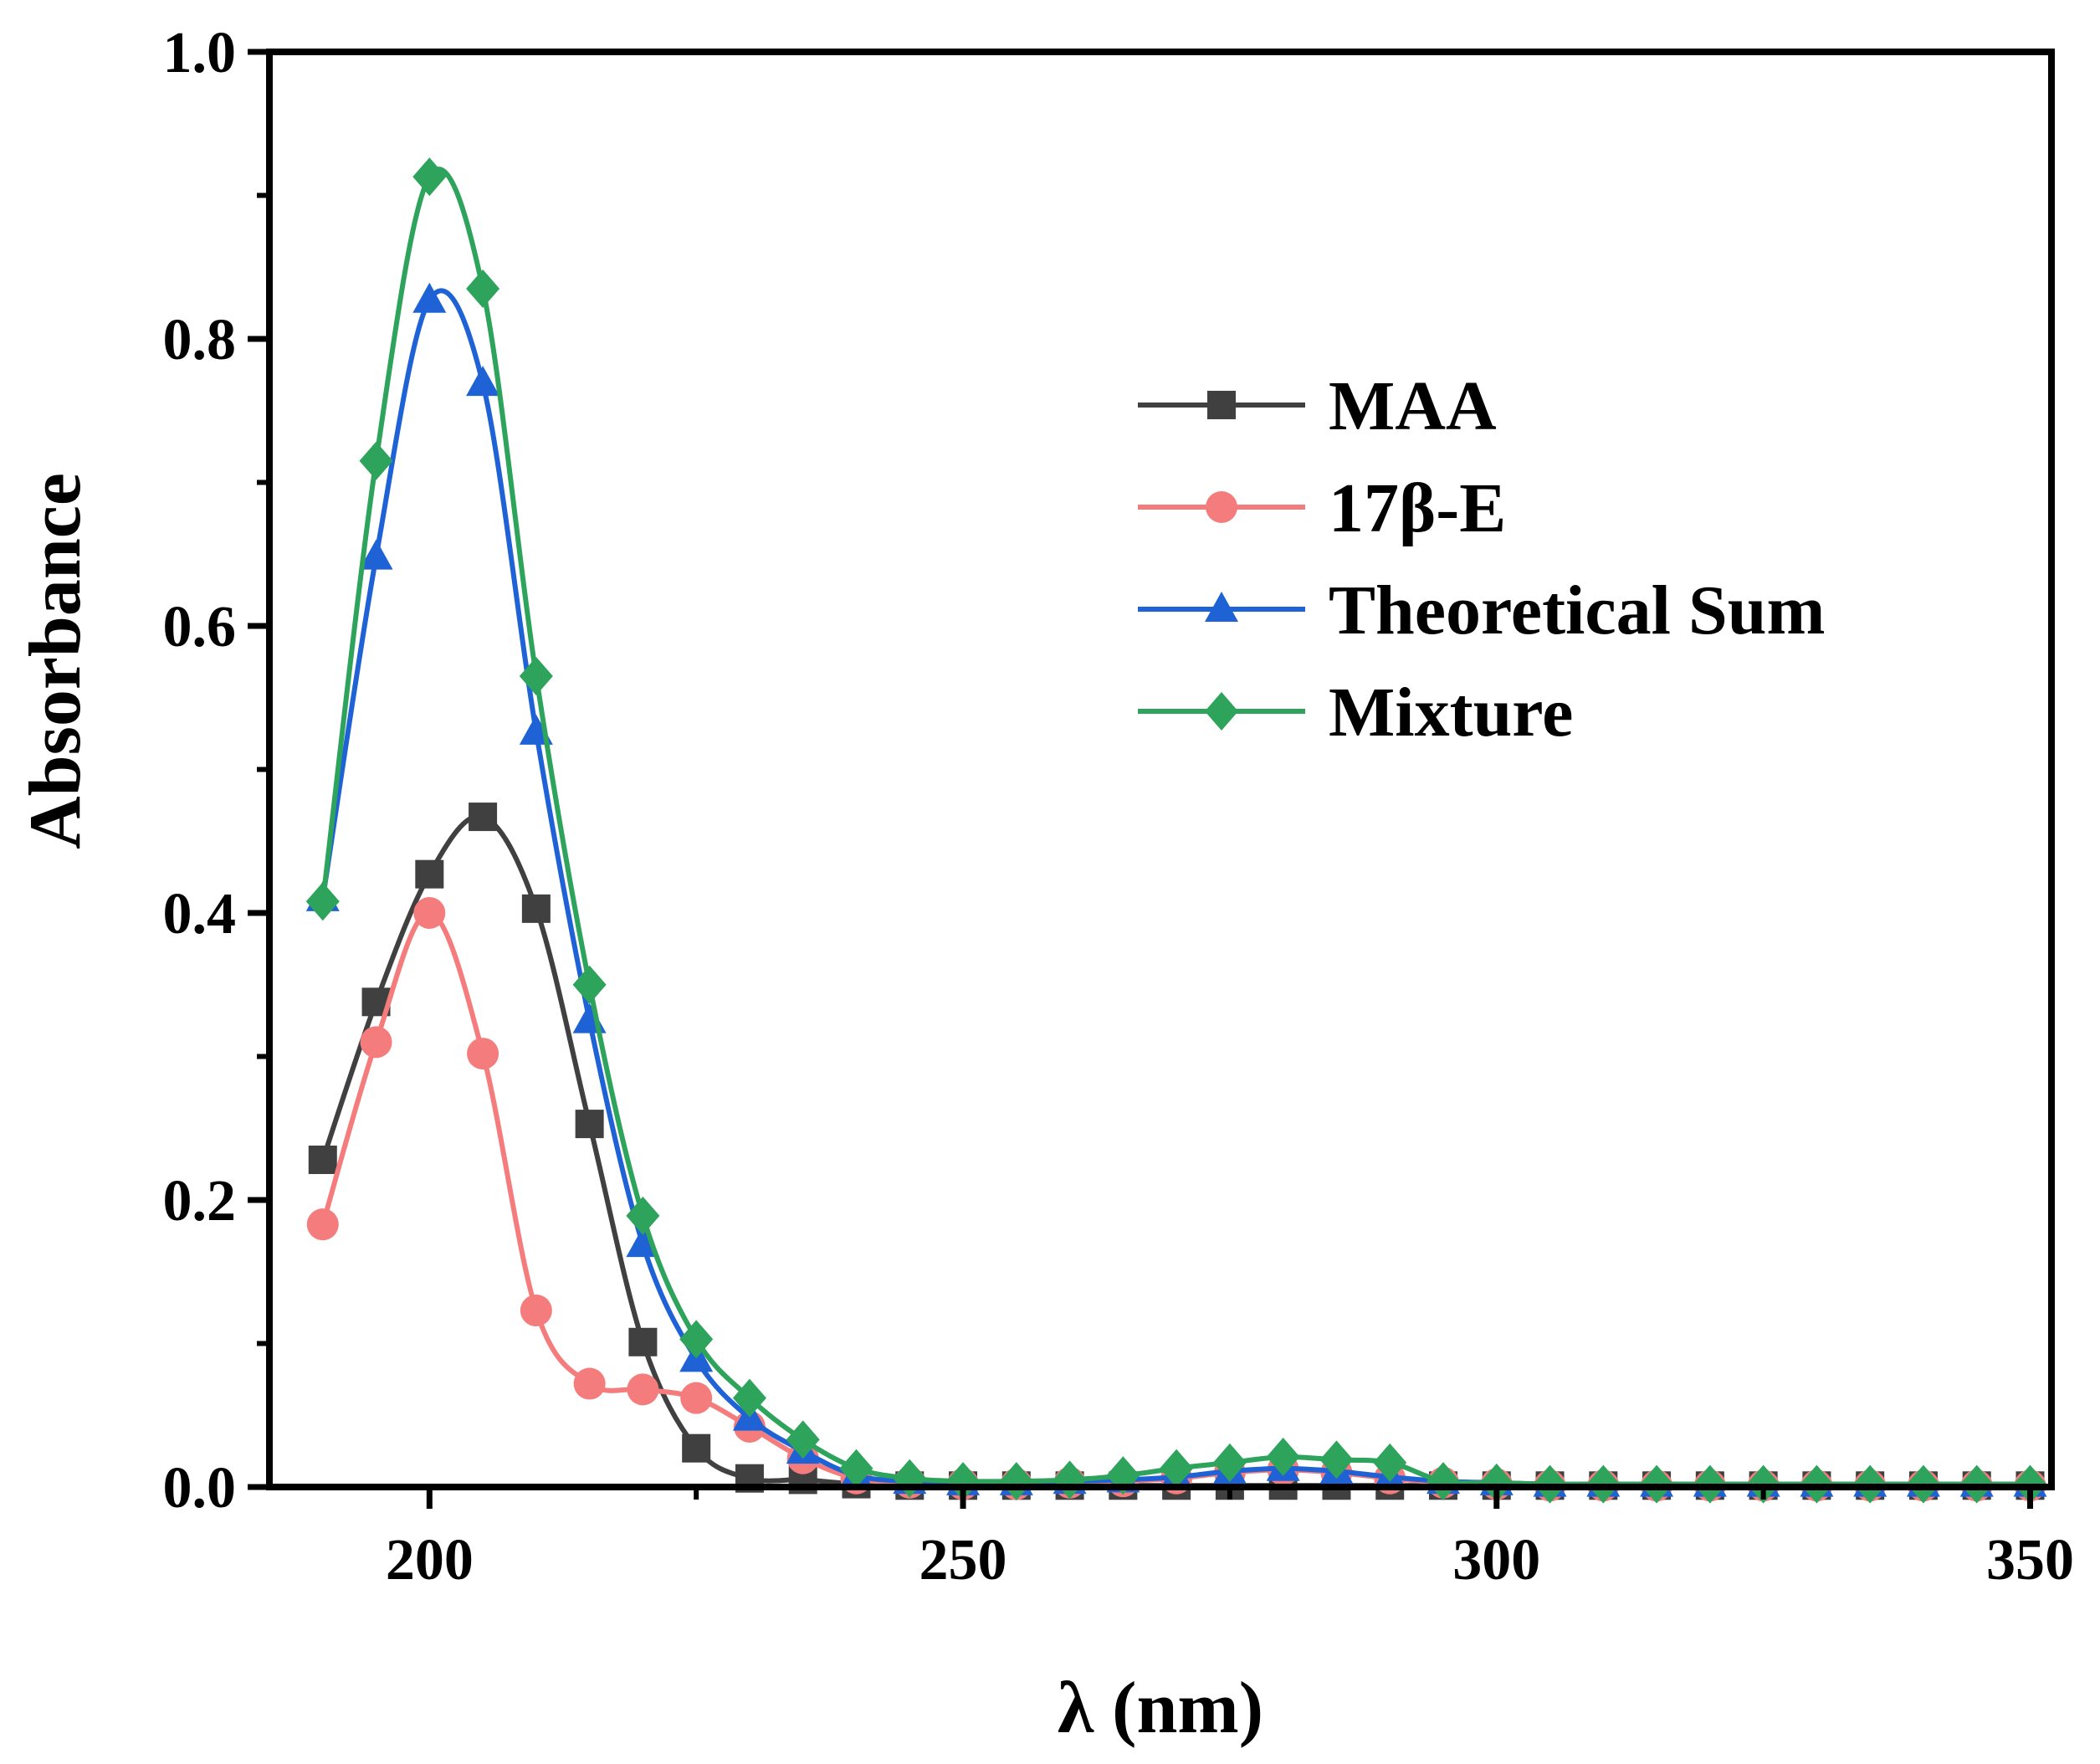  Describe the element at coordinates (430, 1560) in the screenshot. I see `x-tick-label: 200` at that location.